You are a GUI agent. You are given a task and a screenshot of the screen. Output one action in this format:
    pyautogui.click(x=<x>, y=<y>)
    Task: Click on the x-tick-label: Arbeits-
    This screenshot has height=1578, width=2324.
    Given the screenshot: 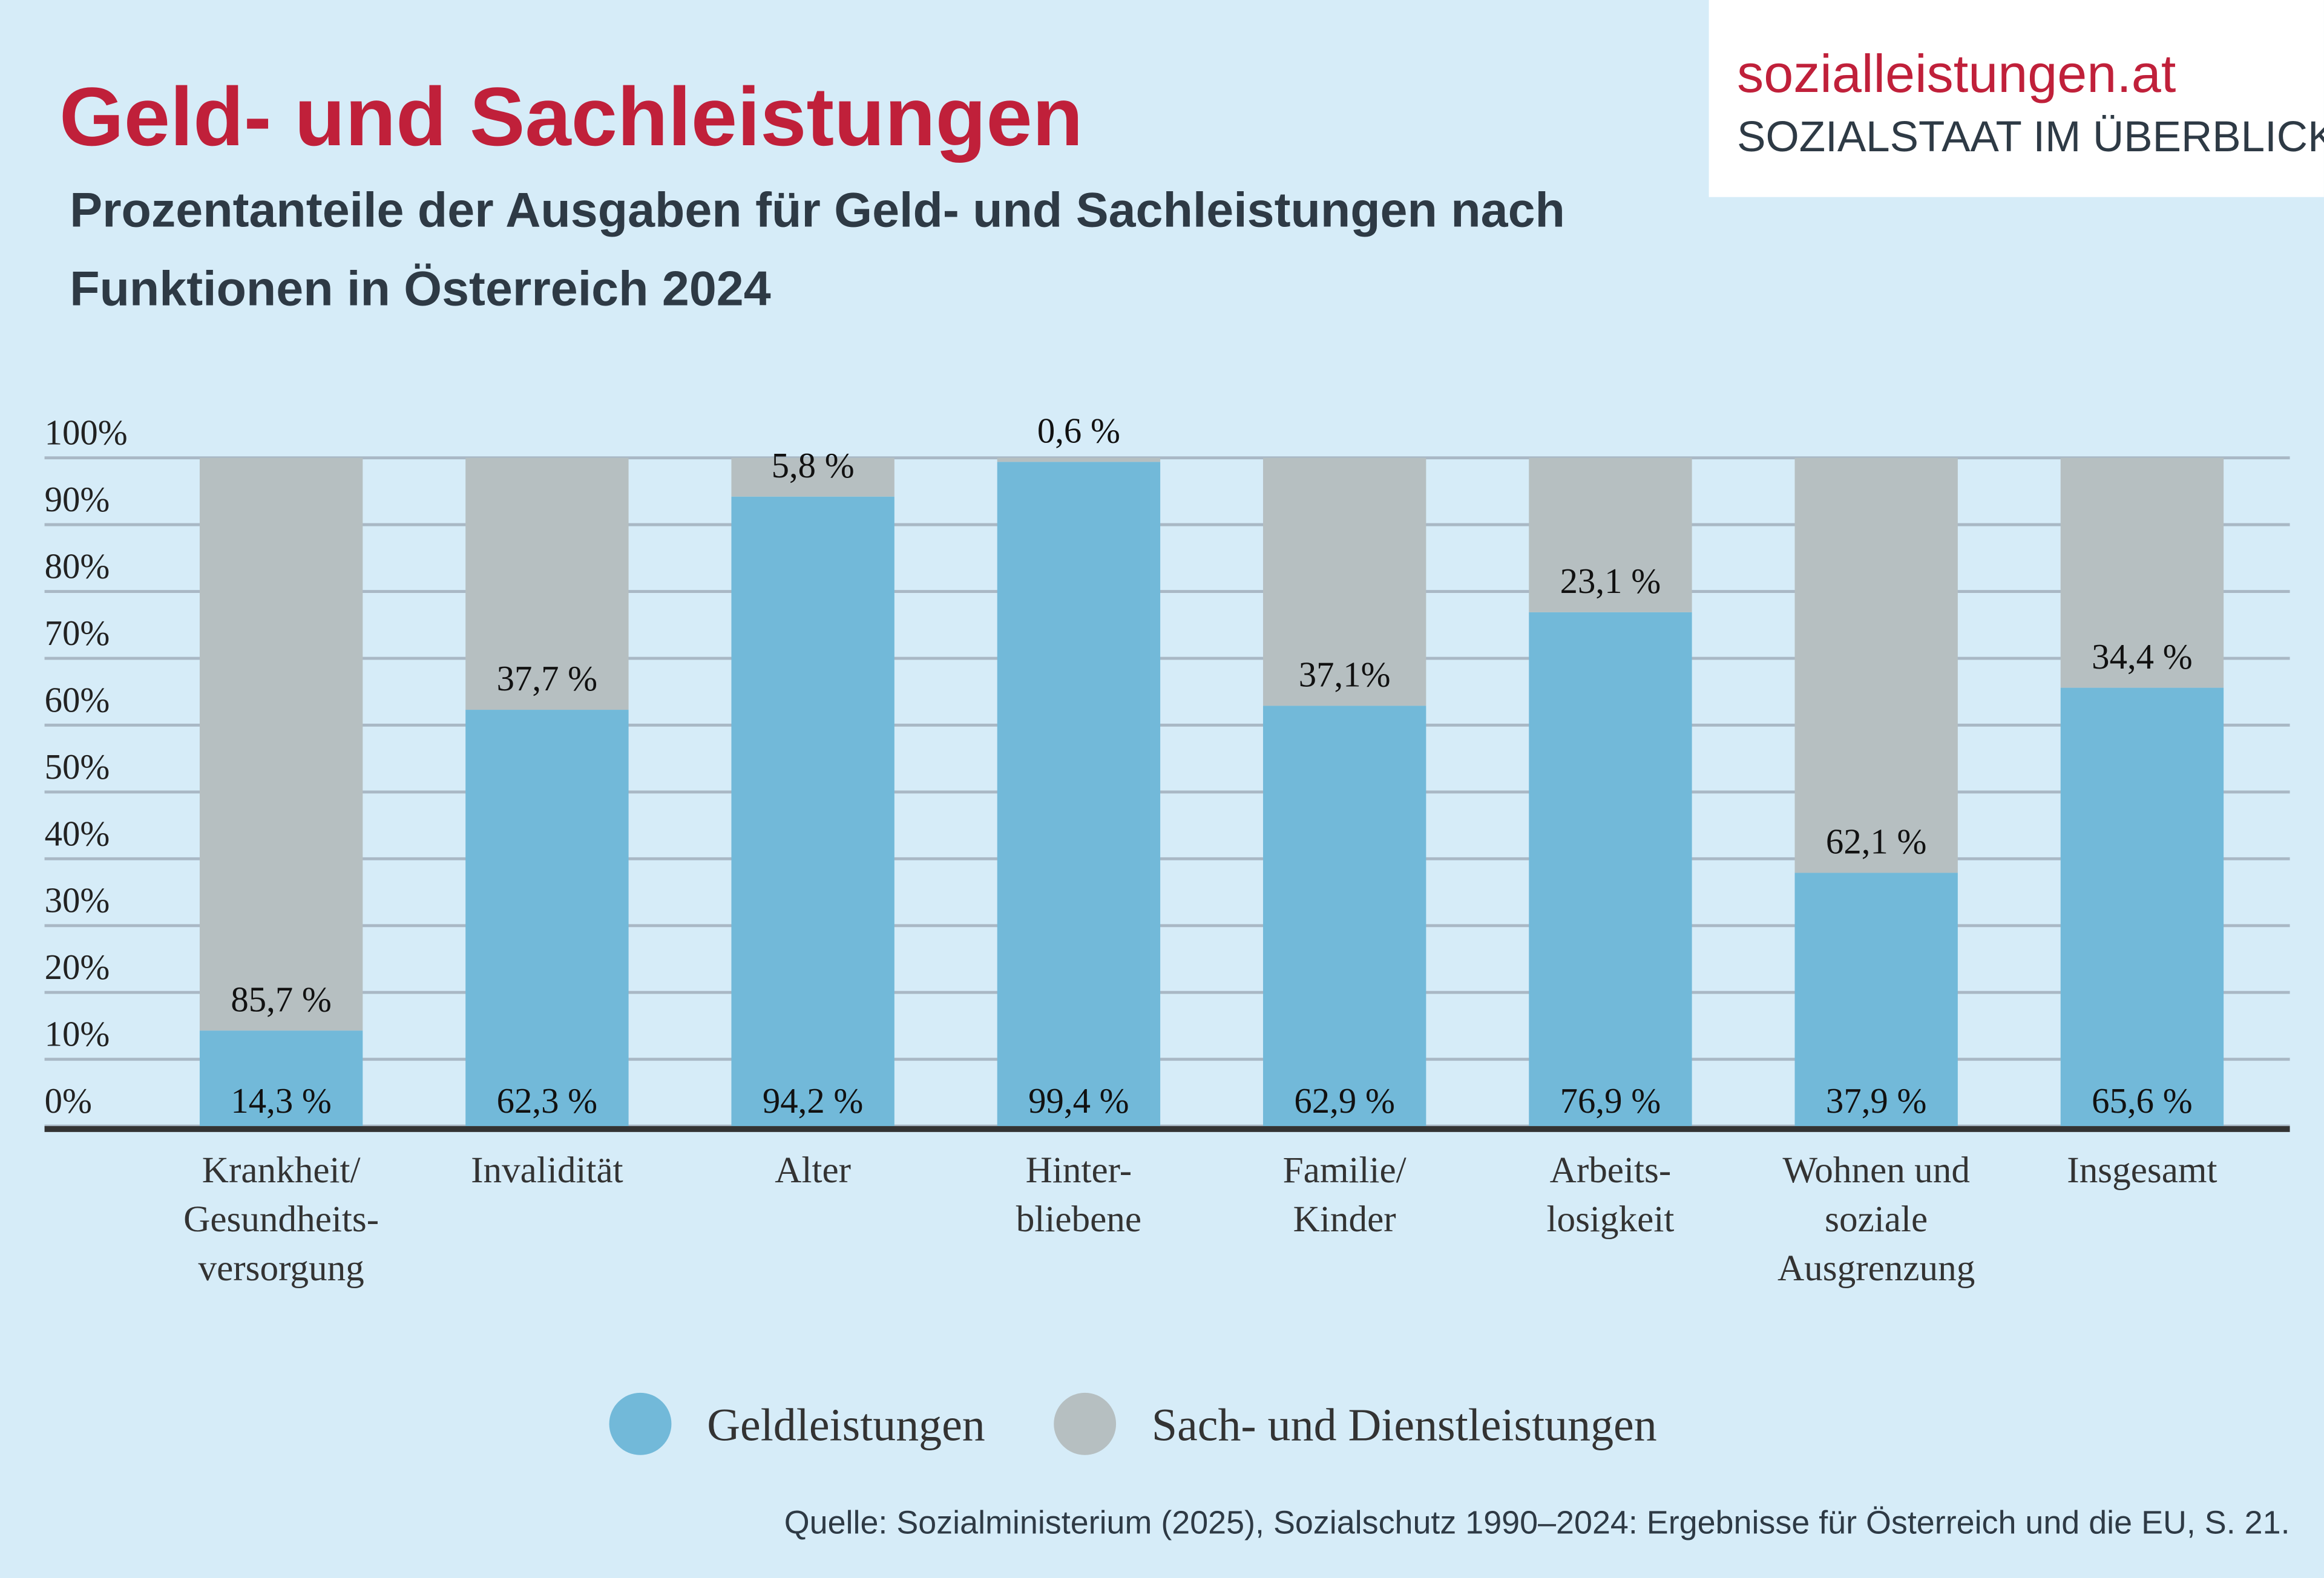 What is the action you would take?
    pyautogui.click(x=1611, y=1170)
    